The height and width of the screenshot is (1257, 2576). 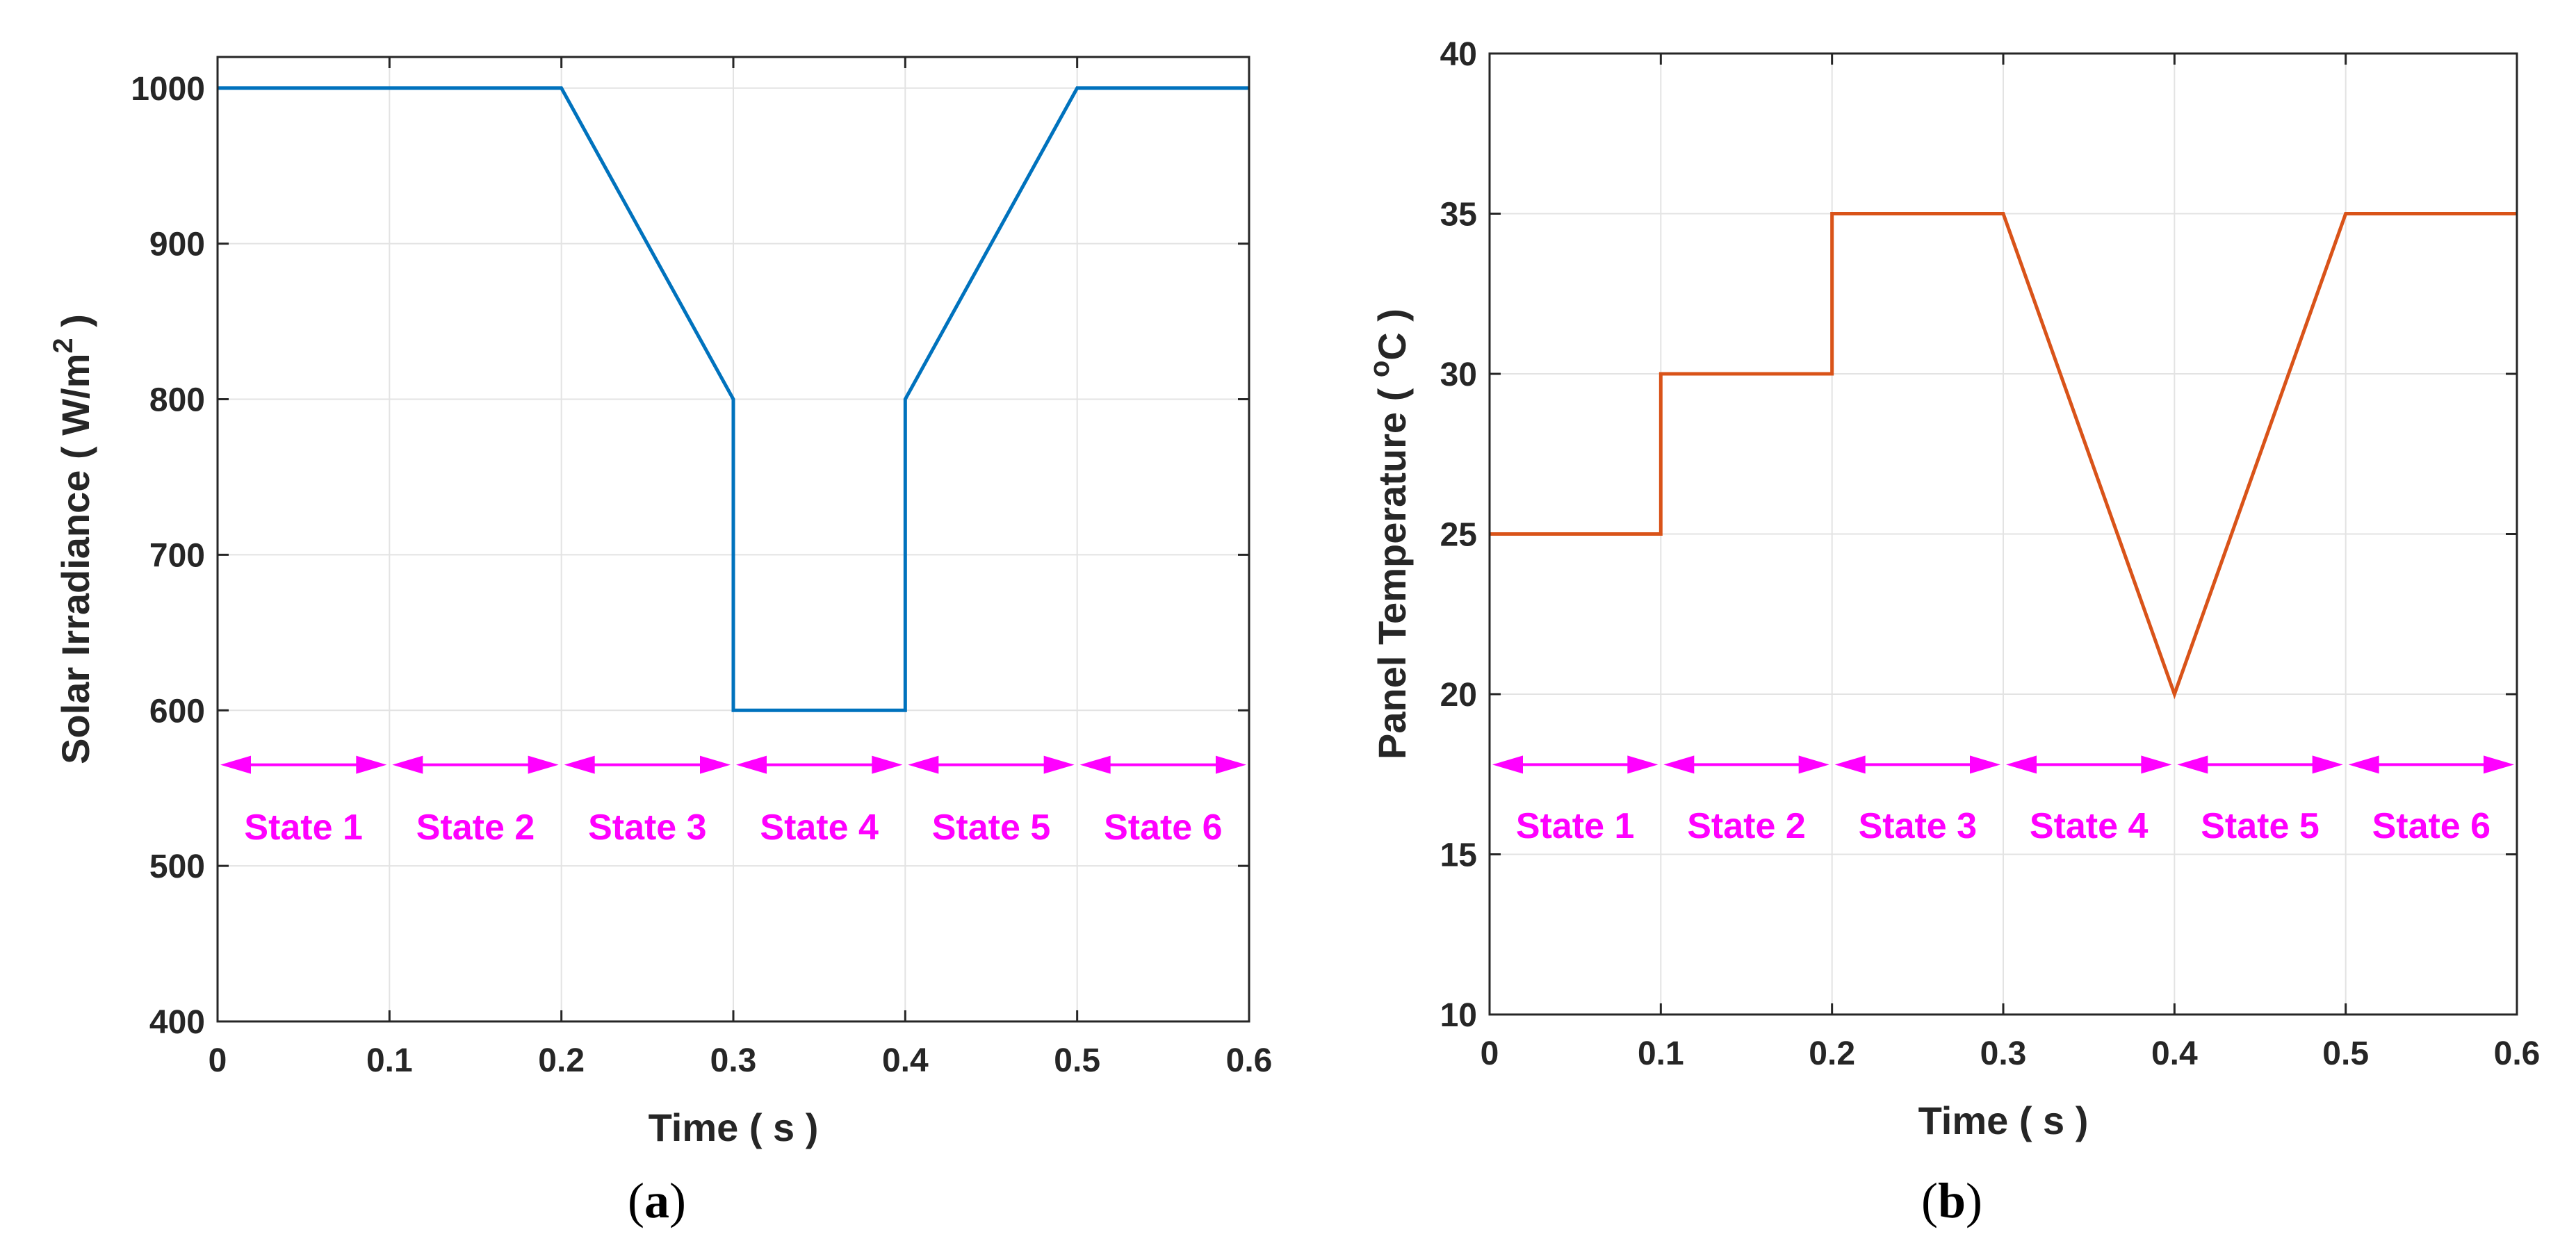 I want to click on y-axis-label-suffix: C ), so click(x=1392, y=335).